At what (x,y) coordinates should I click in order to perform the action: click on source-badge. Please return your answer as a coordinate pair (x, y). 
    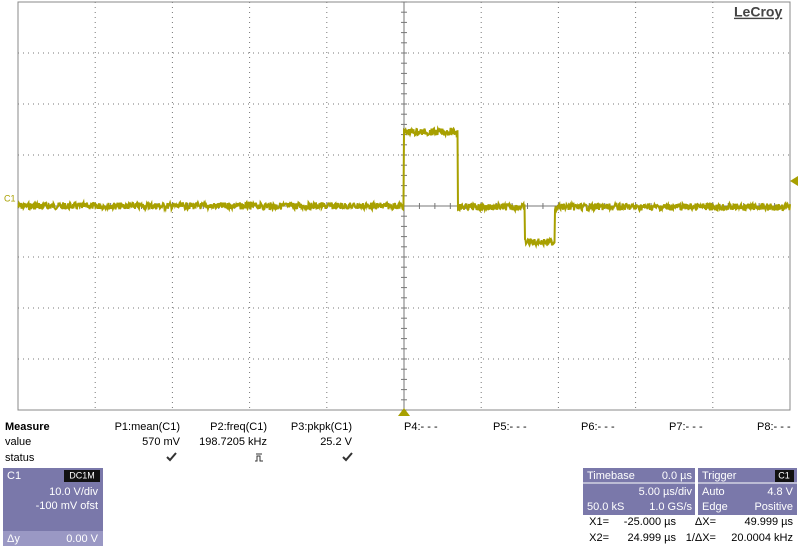
    Looking at the image, I should click on (784, 476).